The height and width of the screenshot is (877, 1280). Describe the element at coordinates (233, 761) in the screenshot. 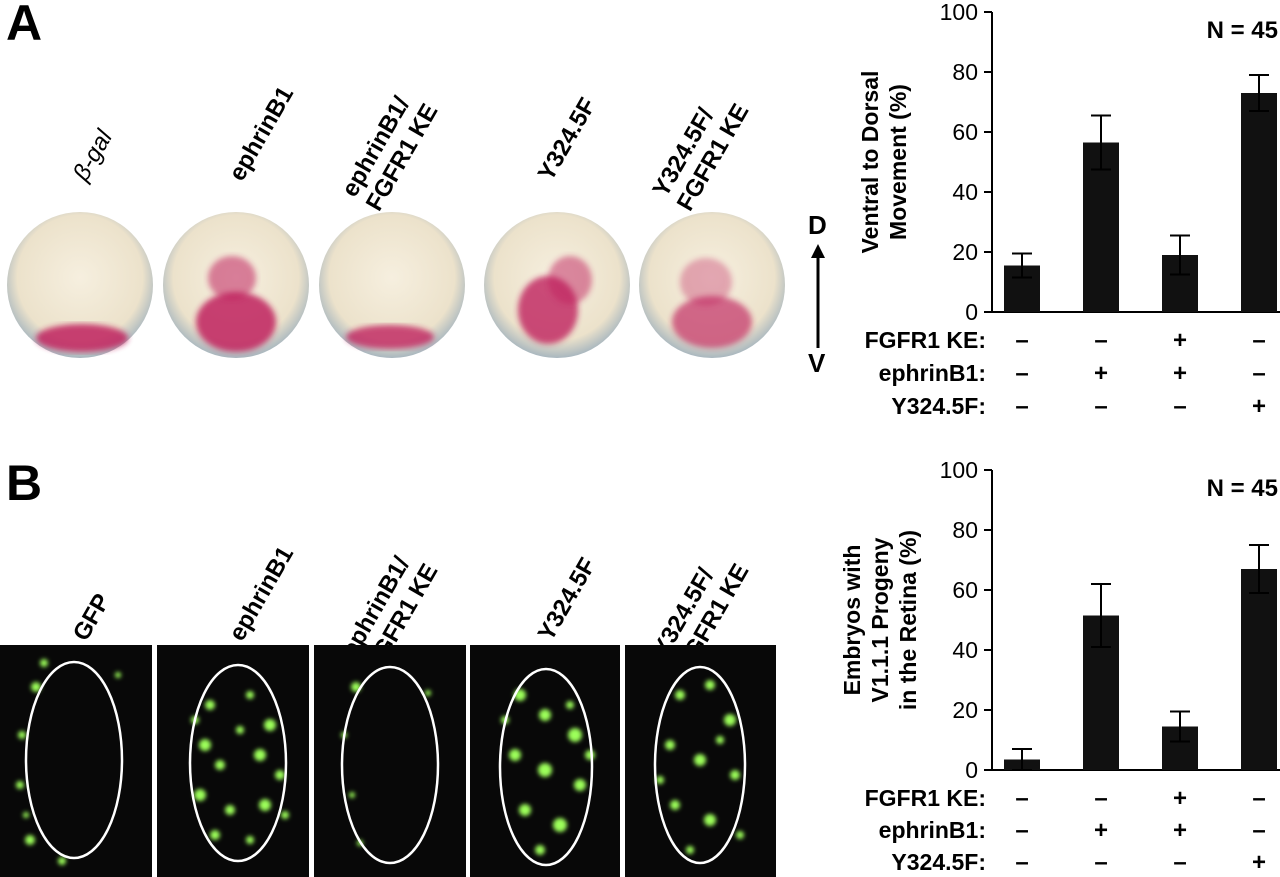

I see `retina-ephrinb1` at that location.